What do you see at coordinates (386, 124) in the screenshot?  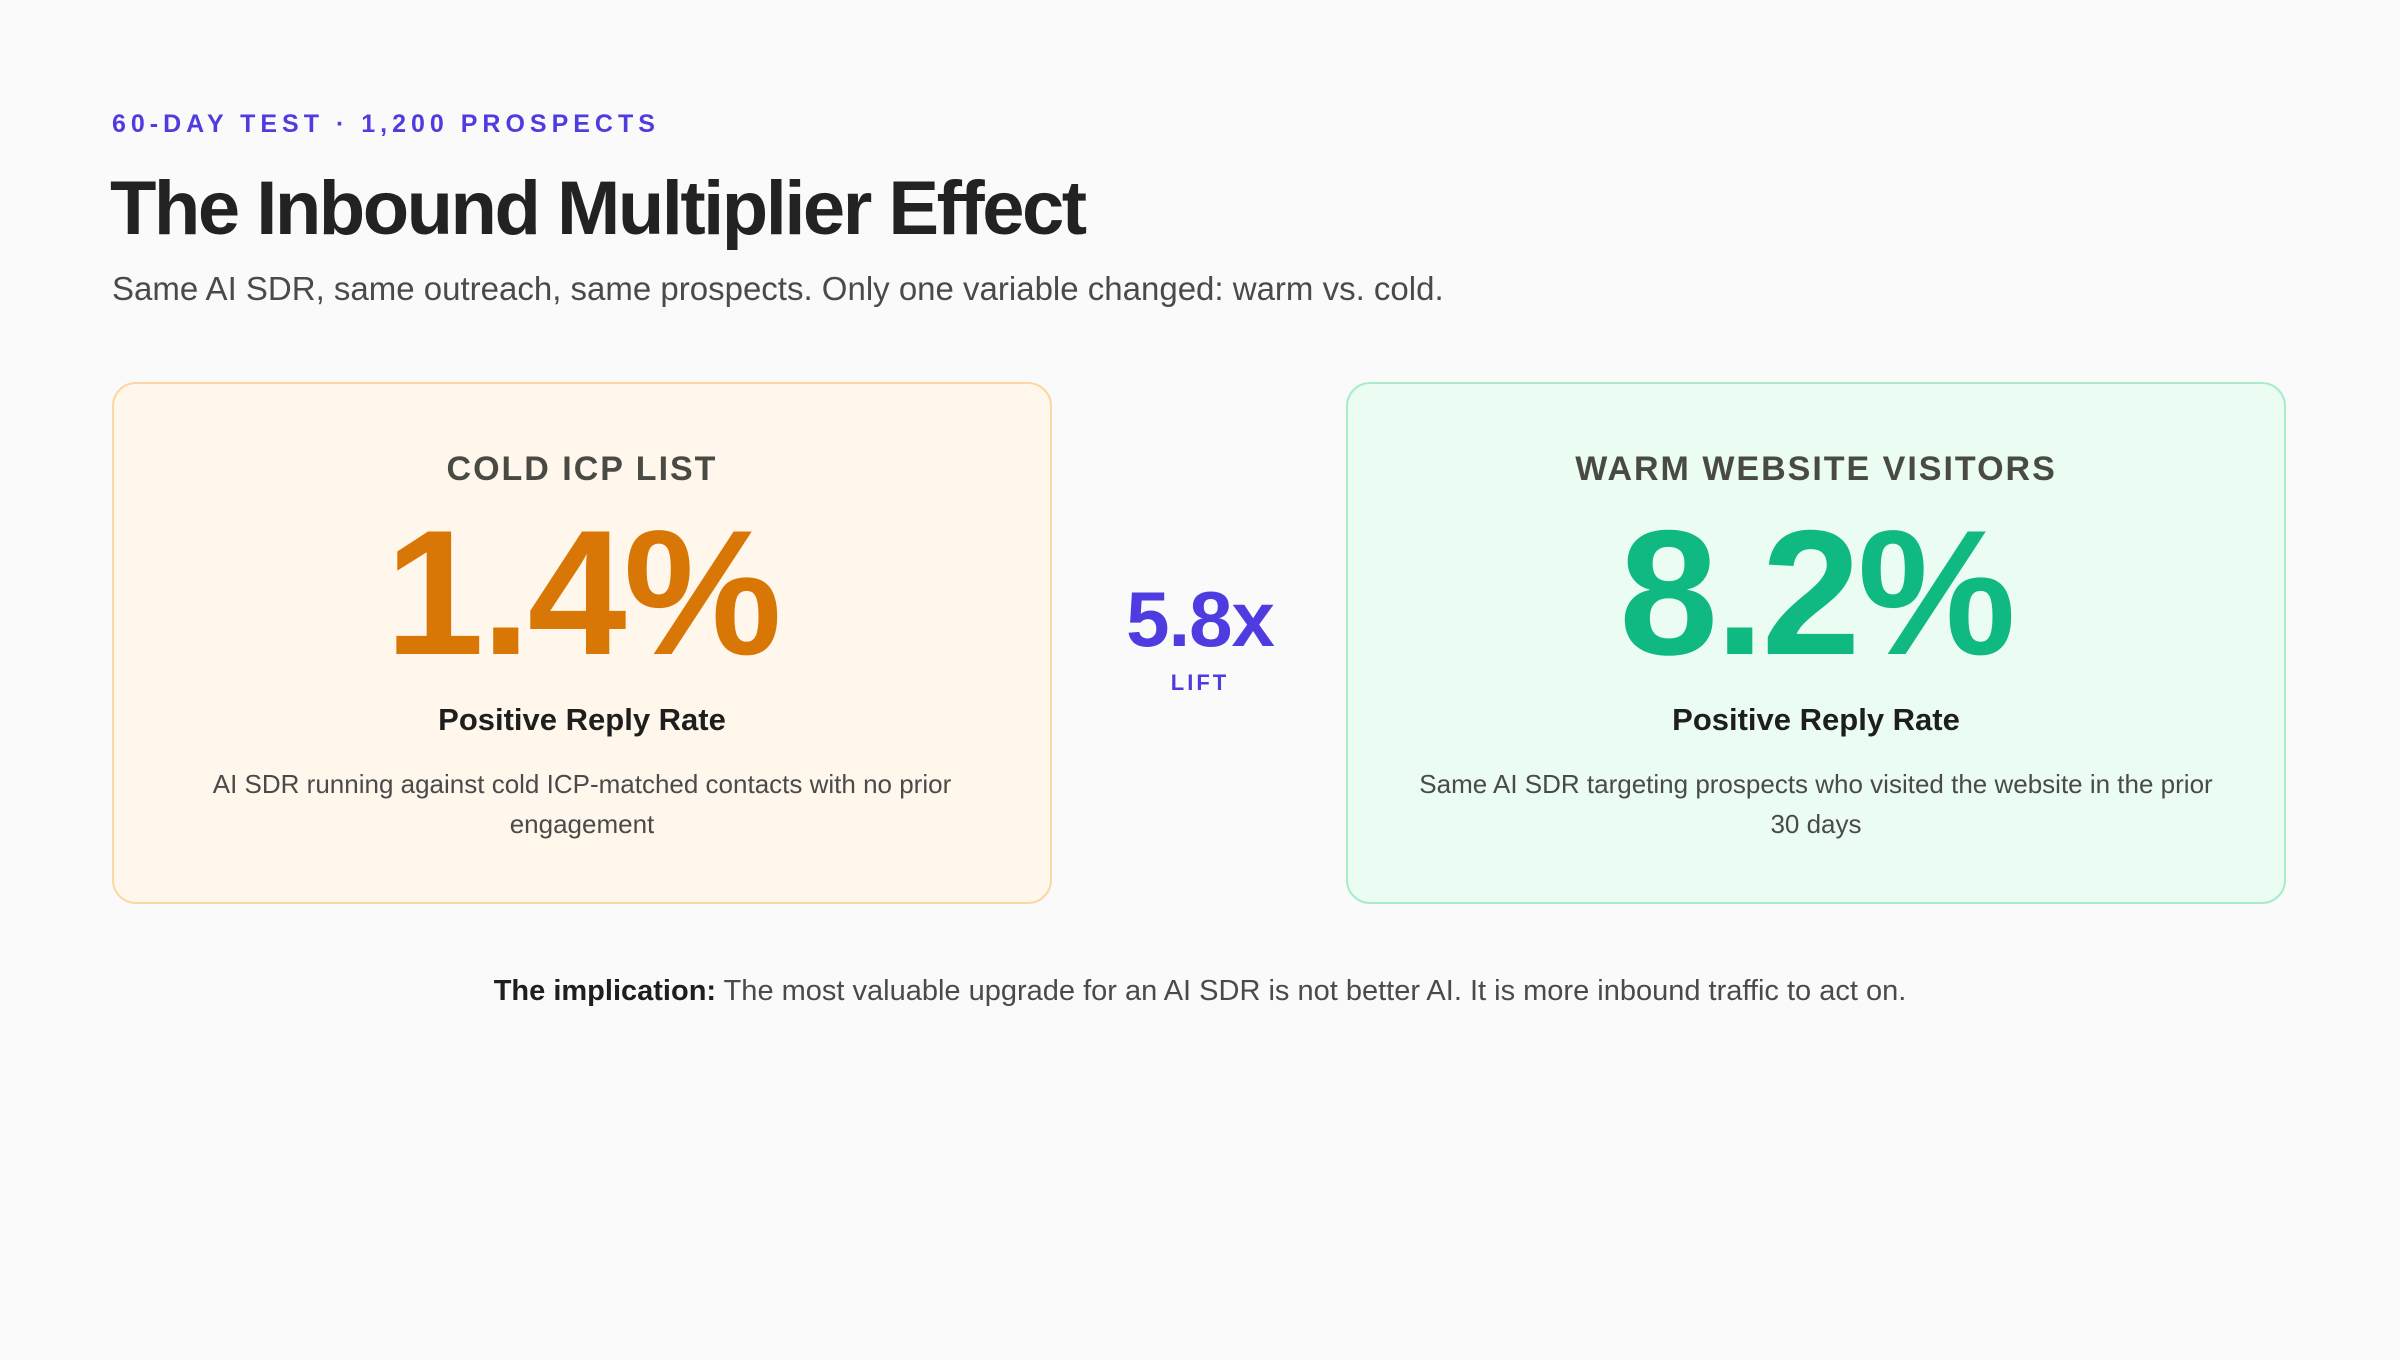 I see `eyebrow-label: 60-DAY TEST · 1,200 PROSPECTS` at bounding box center [386, 124].